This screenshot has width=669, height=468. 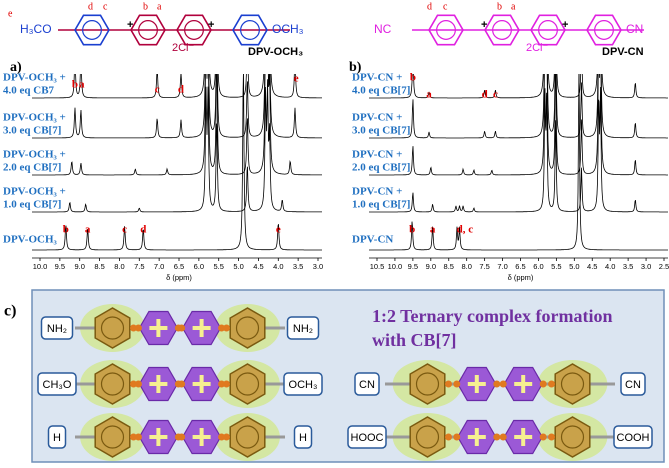 I want to click on trace-label: 4.0 eq CB7, so click(x=29, y=91).